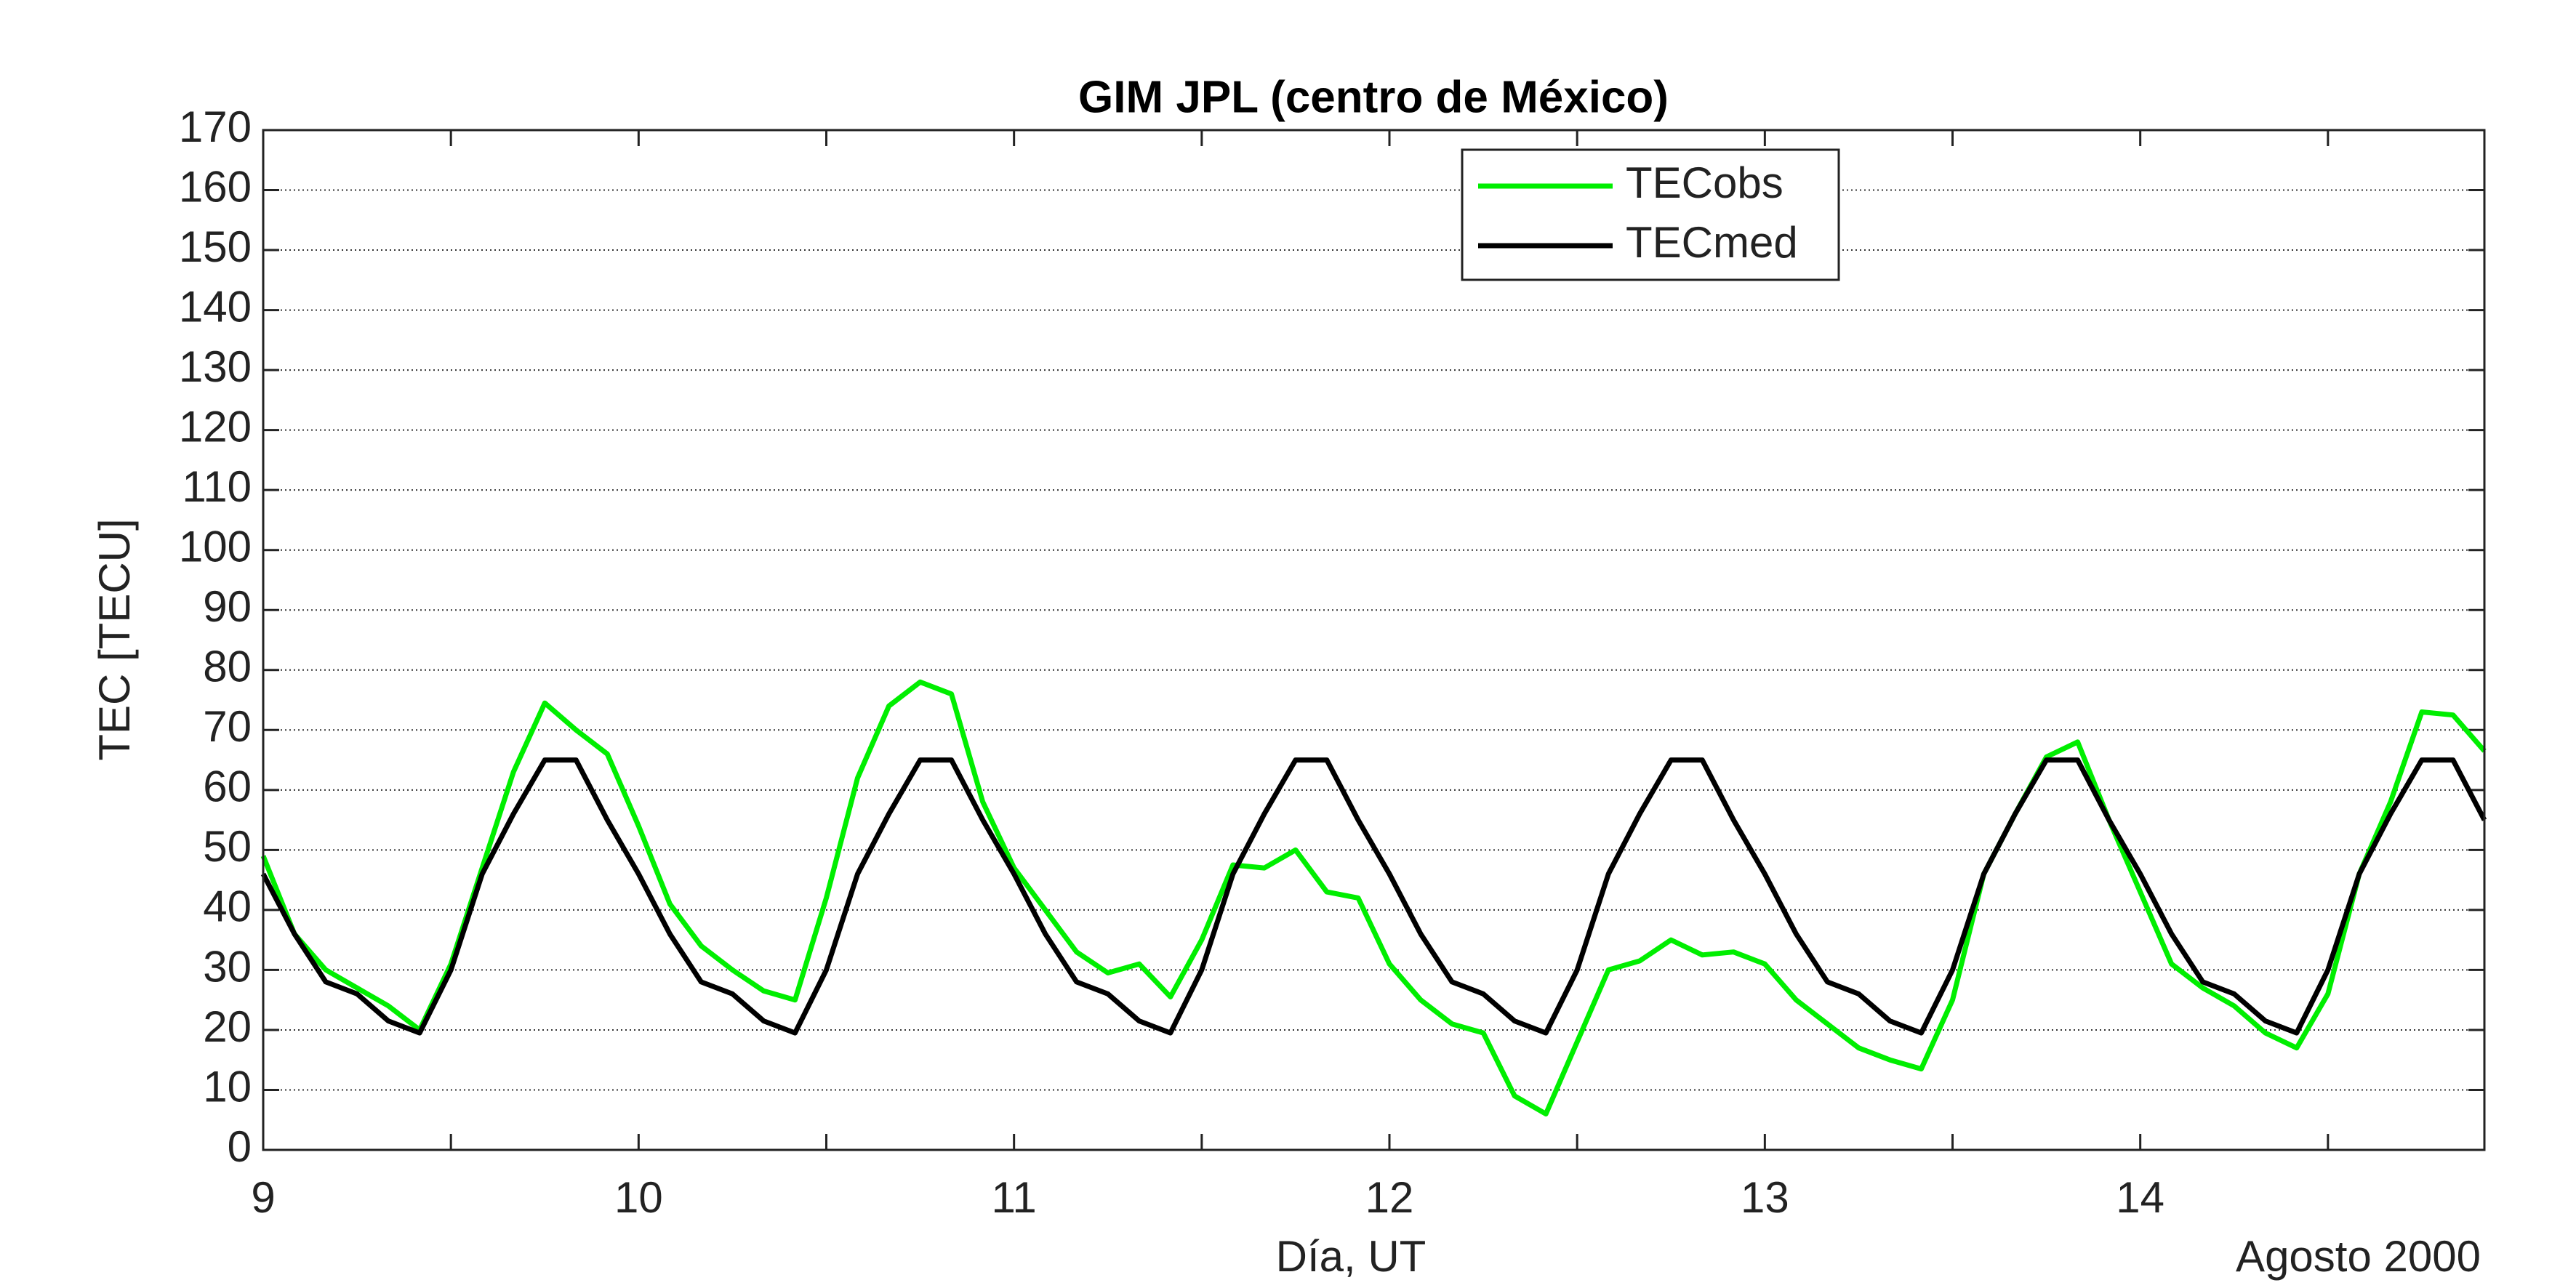  I want to click on y-tick-label: 70, so click(227, 726).